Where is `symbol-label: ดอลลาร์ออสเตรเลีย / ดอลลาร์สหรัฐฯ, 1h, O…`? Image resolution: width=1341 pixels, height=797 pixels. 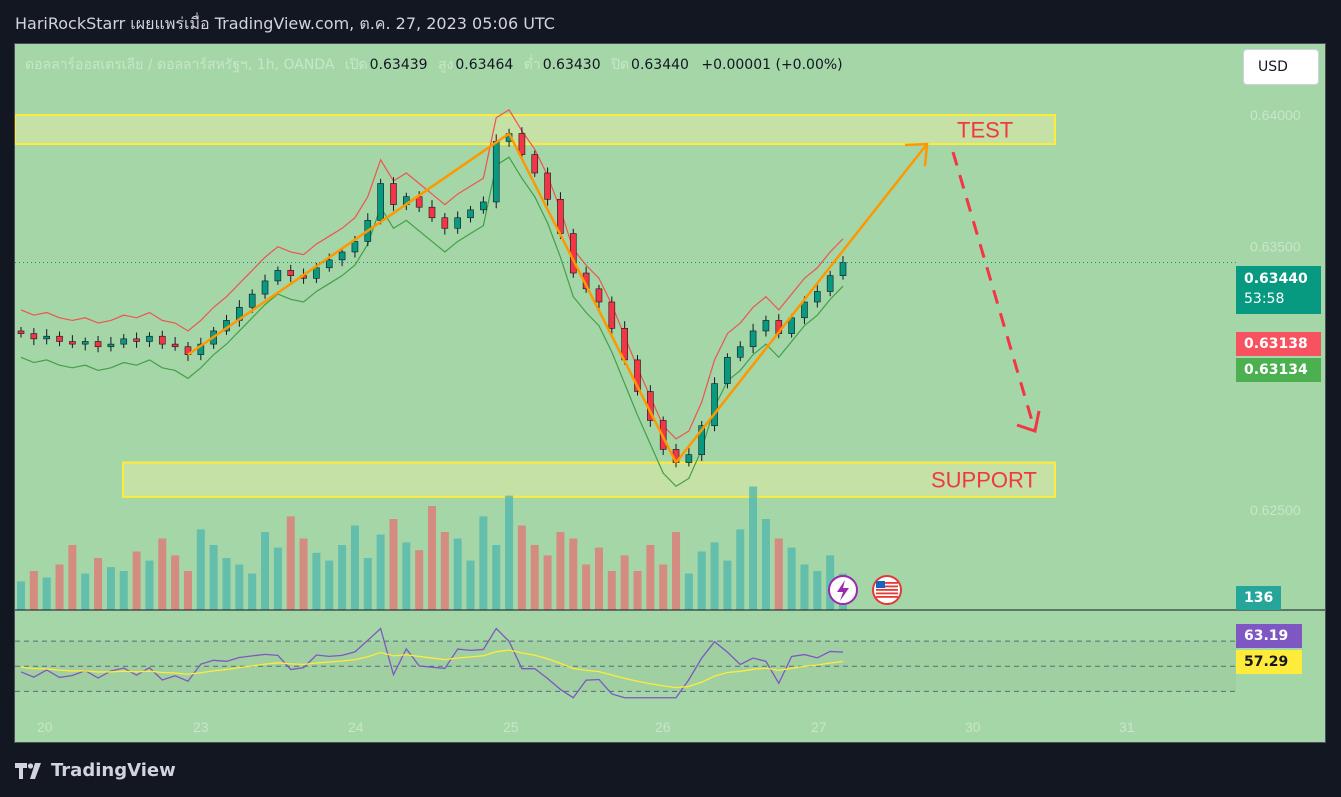 symbol-label: ดอลลาร์ออสเตรเลีย / ดอลลาร์สหรัฐฯ, 1h, O… is located at coordinates (180, 65).